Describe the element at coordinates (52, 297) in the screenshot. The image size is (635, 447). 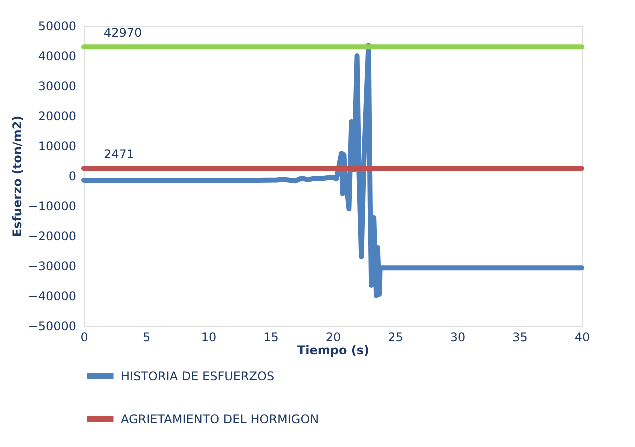
I see `y-tick-label: −40000` at that location.